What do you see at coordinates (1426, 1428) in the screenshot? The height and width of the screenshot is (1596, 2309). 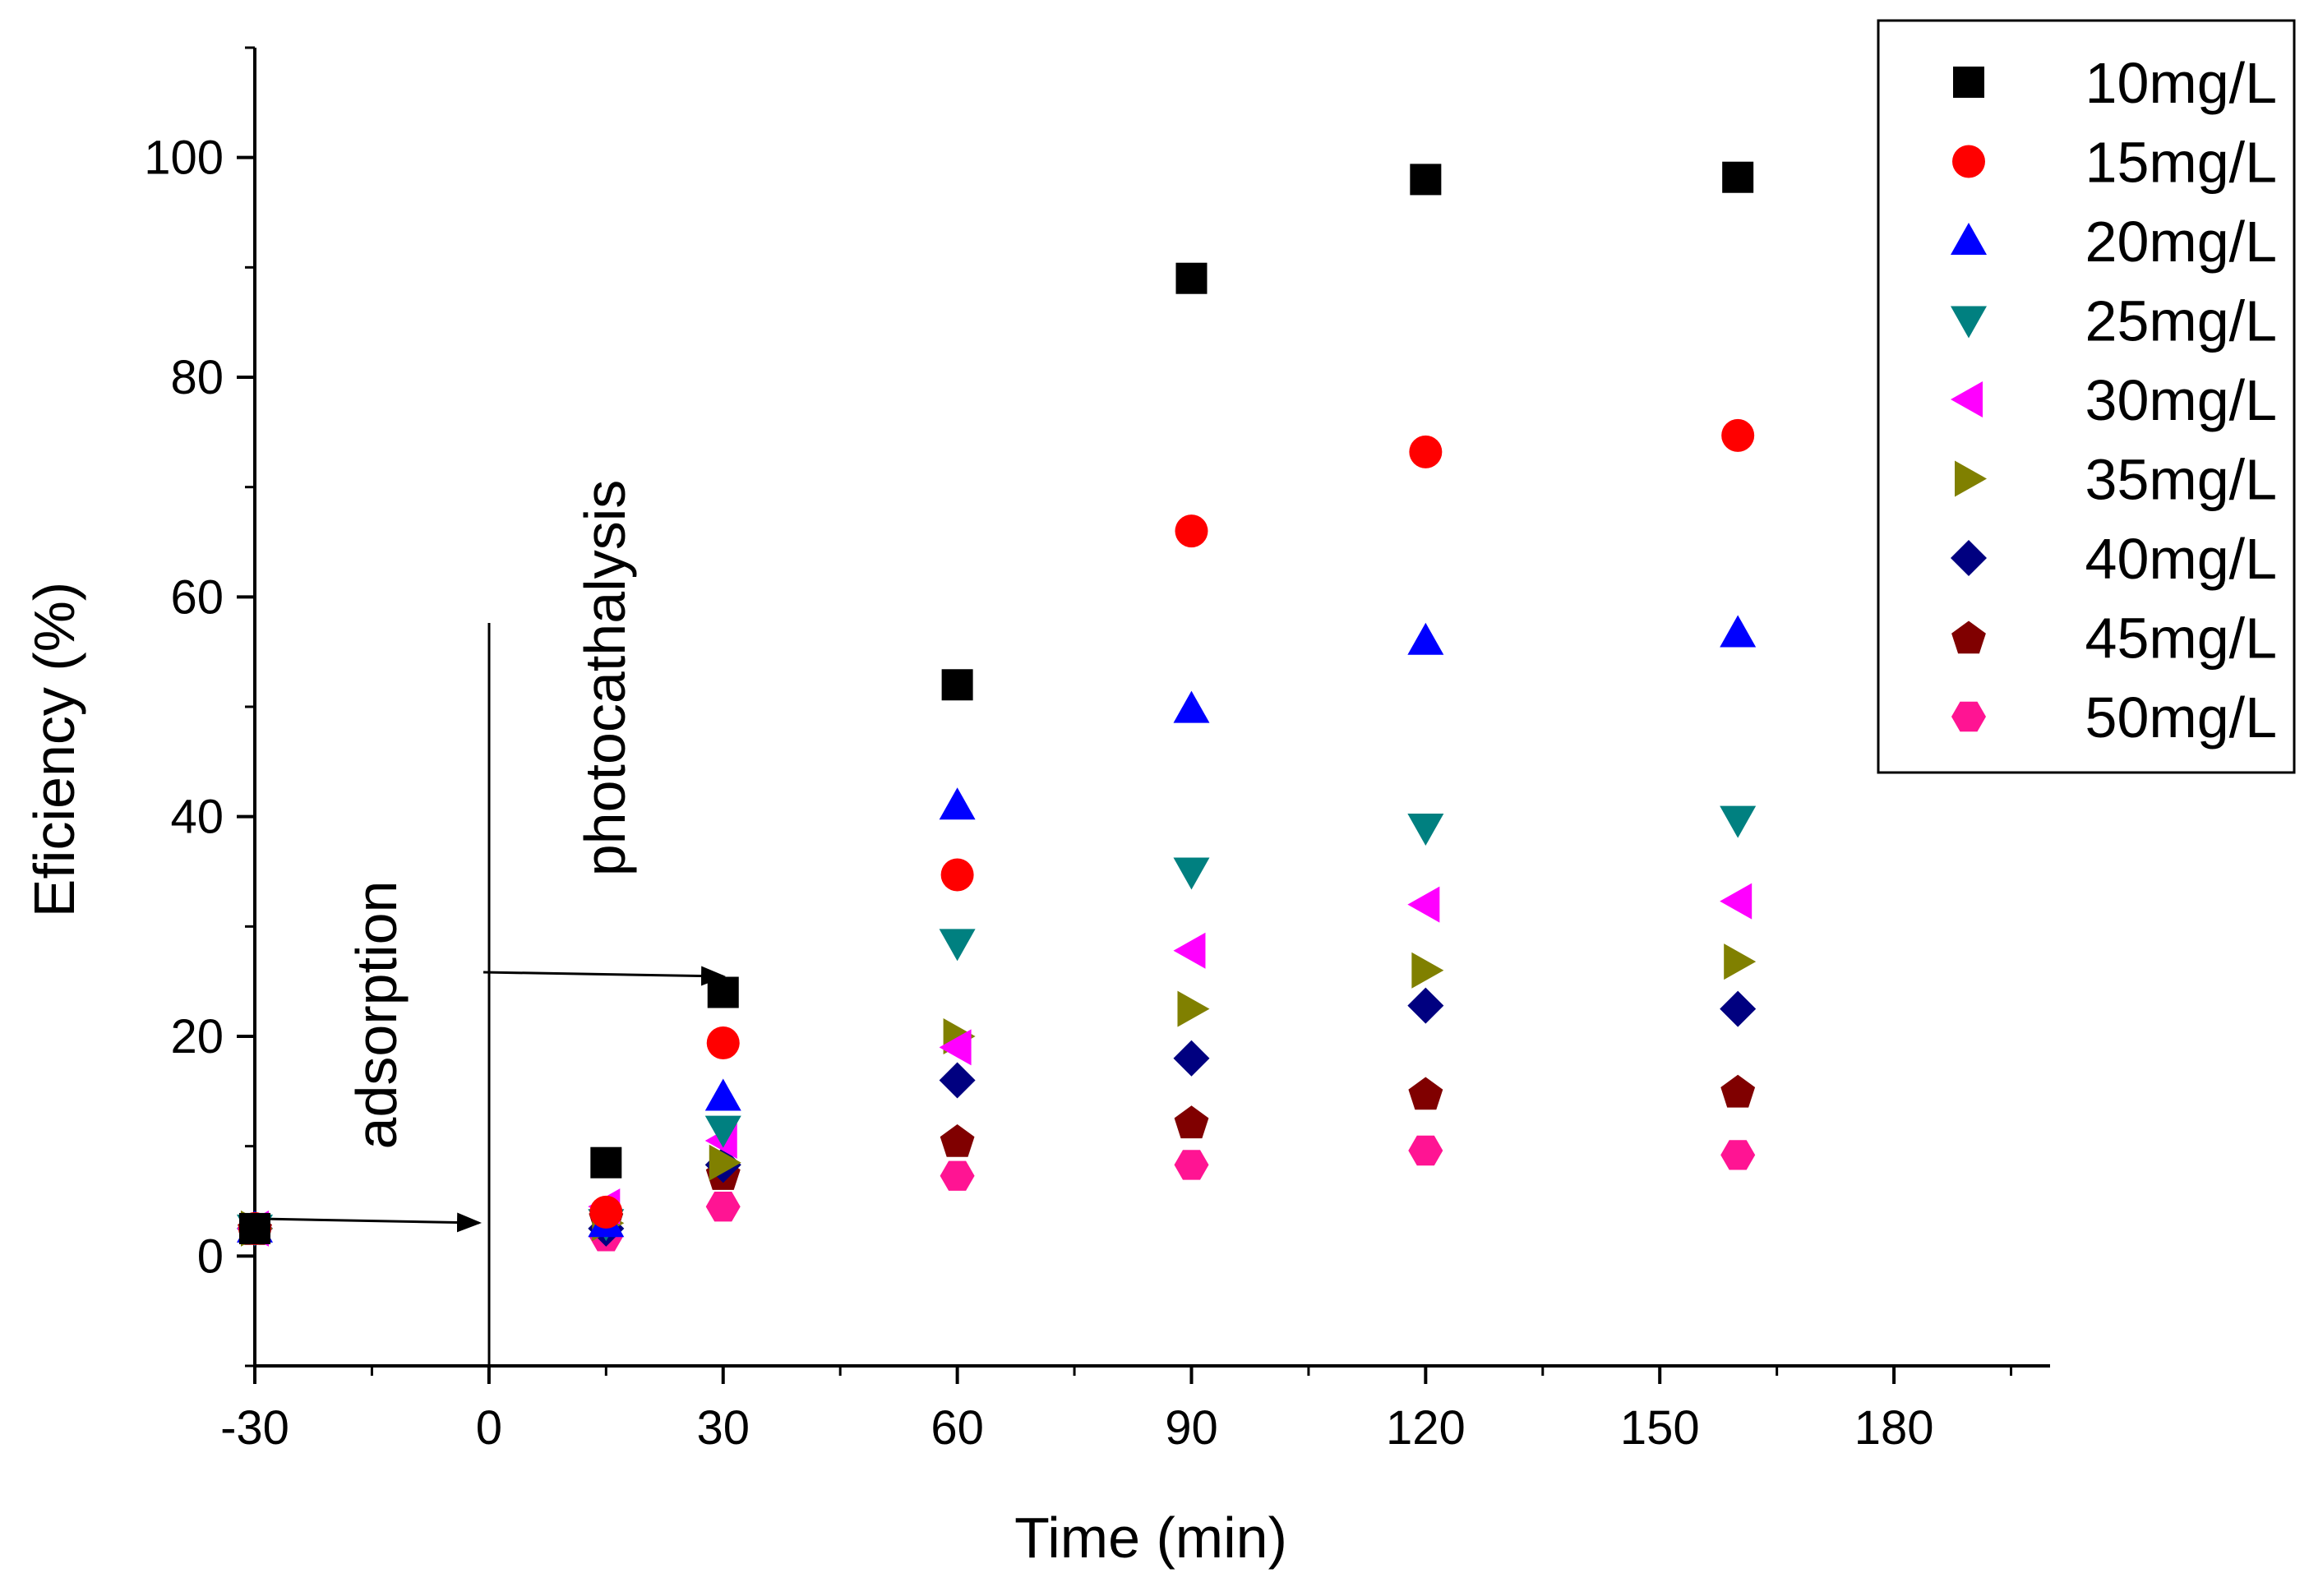 I see `x-tick-label: 120` at bounding box center [1426, 1428].